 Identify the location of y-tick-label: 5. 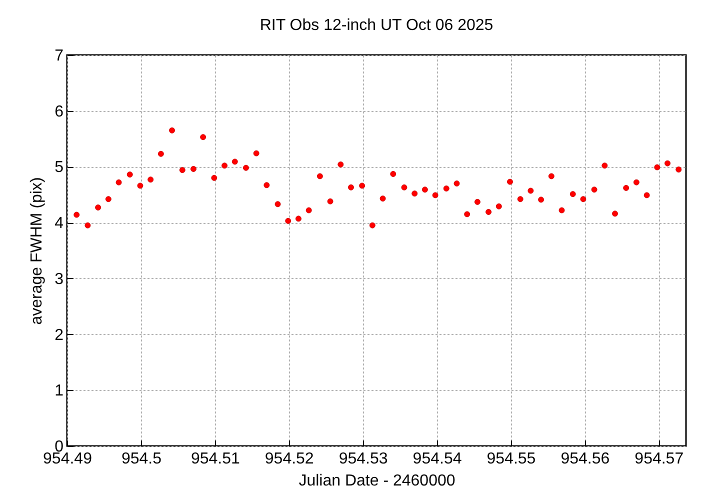
(59, 167).